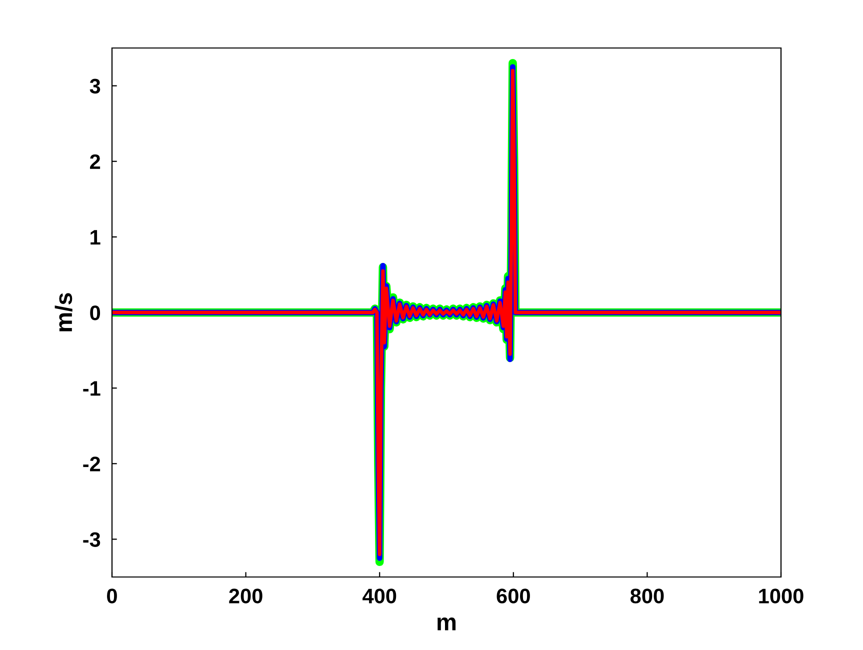  What do you see at coordinates (91, 388) in the screenshot?
I see `y-tick-label: -1` at bounding box center [91, 388].